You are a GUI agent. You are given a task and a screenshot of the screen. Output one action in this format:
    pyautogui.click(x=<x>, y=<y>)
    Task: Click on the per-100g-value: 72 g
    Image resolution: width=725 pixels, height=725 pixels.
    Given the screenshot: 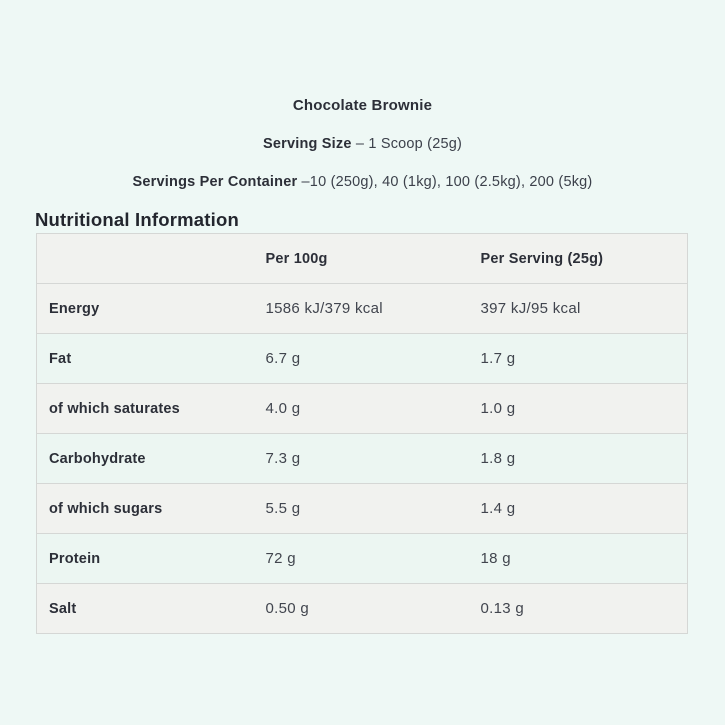 What is the action you would take?
    pyautogui.click(x=373, y=558)
    